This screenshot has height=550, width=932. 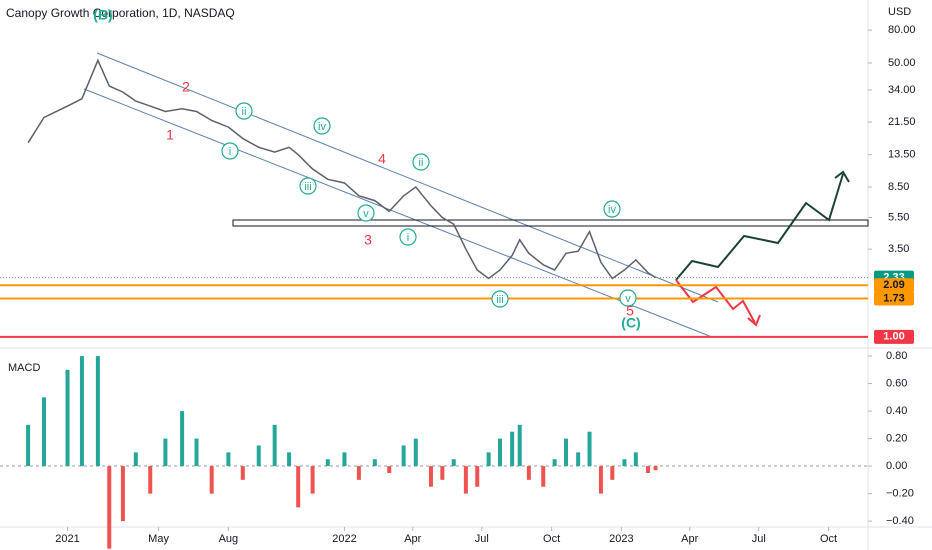 What do you see at coordinates (550, 223) in the screenshot?
I see `resistance-box` at bounding box center [550, 223].